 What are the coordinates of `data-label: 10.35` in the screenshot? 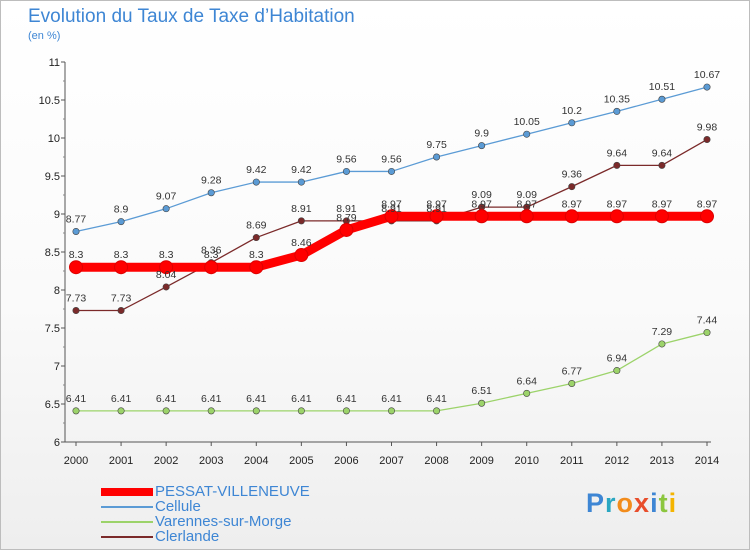 It's located at (617, 99).